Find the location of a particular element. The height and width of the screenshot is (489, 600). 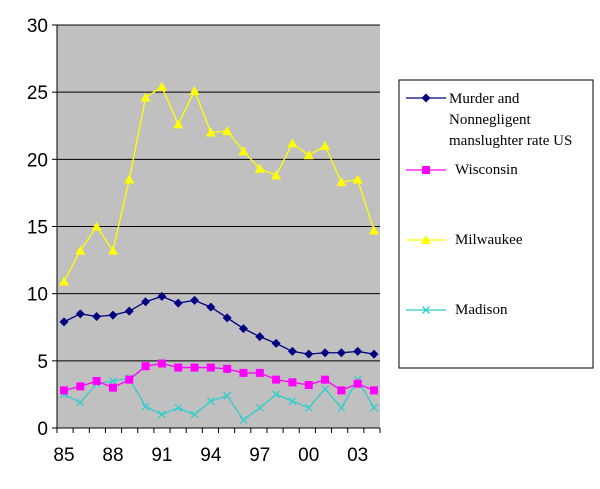

x-tick-label: 03 is located at coordinates (357, 455).